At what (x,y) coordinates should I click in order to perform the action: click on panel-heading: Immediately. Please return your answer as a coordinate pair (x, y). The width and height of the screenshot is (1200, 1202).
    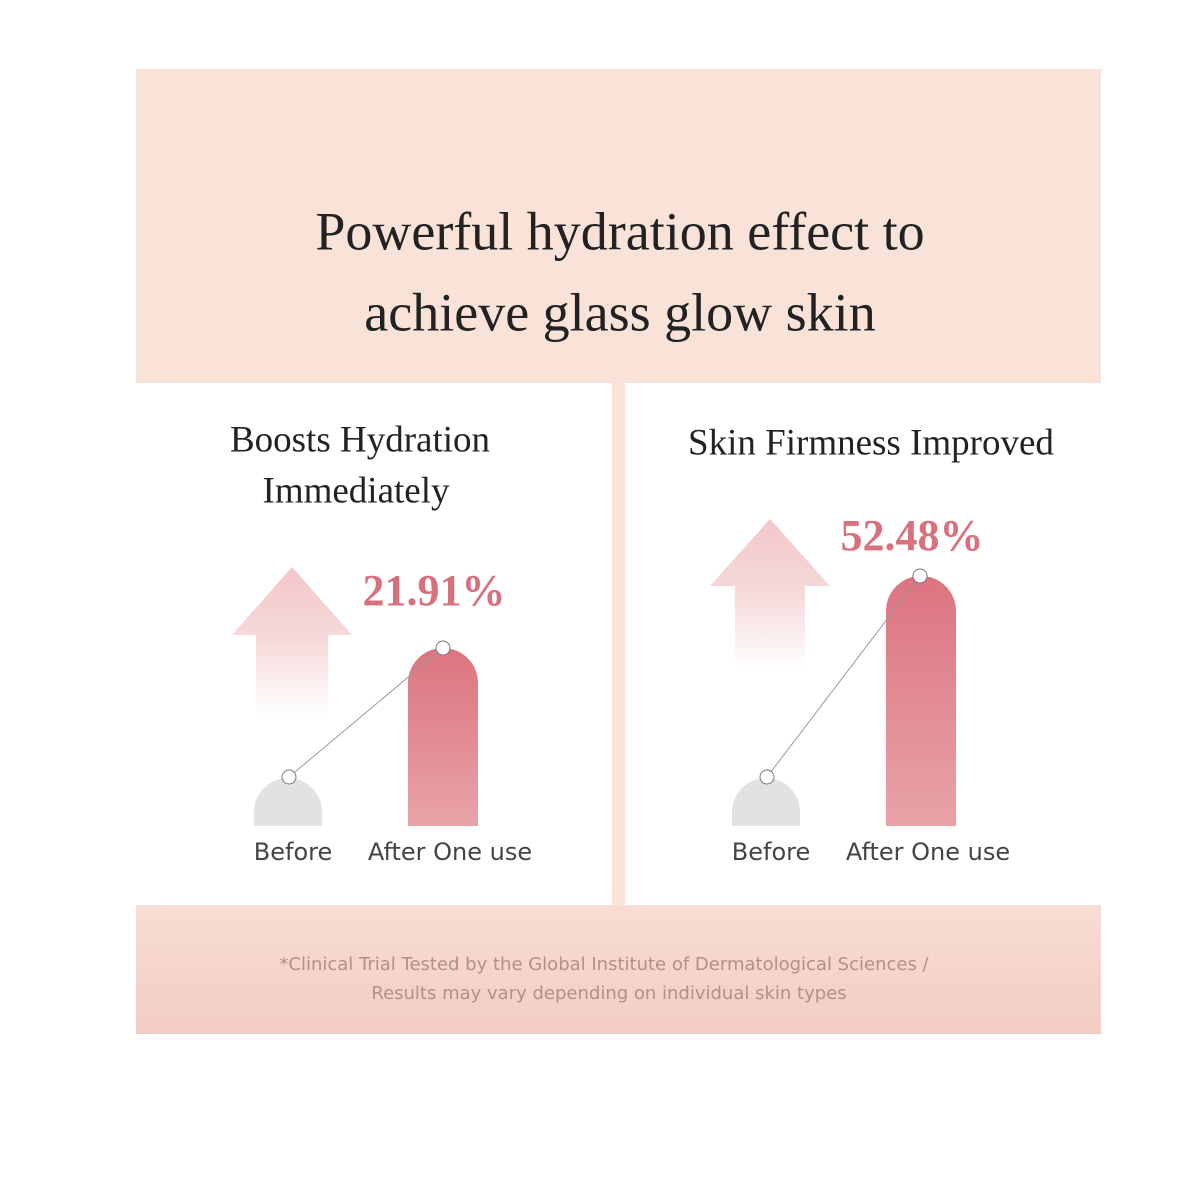
    Looking at the image, I should click on (356, 490).